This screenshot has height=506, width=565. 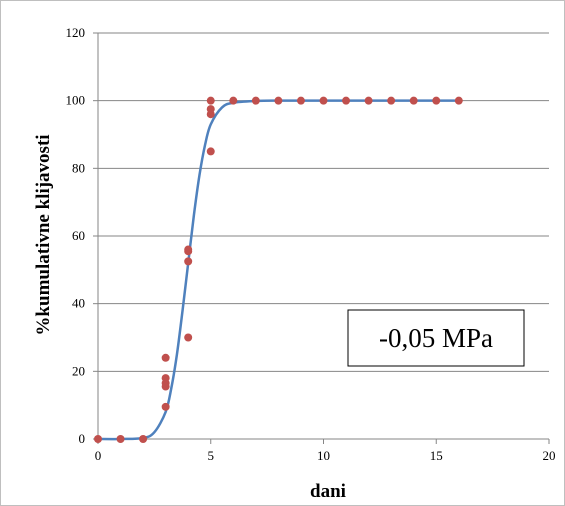 I want to click on y-tick-label: 120, so click(x=76, y=32).